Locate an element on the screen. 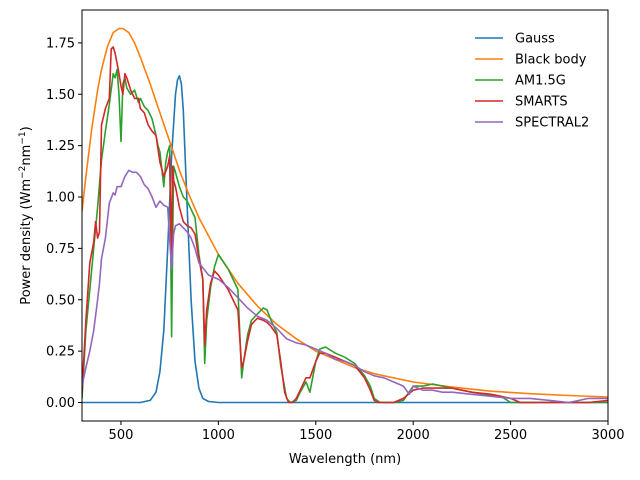 The width and height of the screenshot is (640, 480). legend-label: SPECTRAL2 is located at coordinates (552, 123).